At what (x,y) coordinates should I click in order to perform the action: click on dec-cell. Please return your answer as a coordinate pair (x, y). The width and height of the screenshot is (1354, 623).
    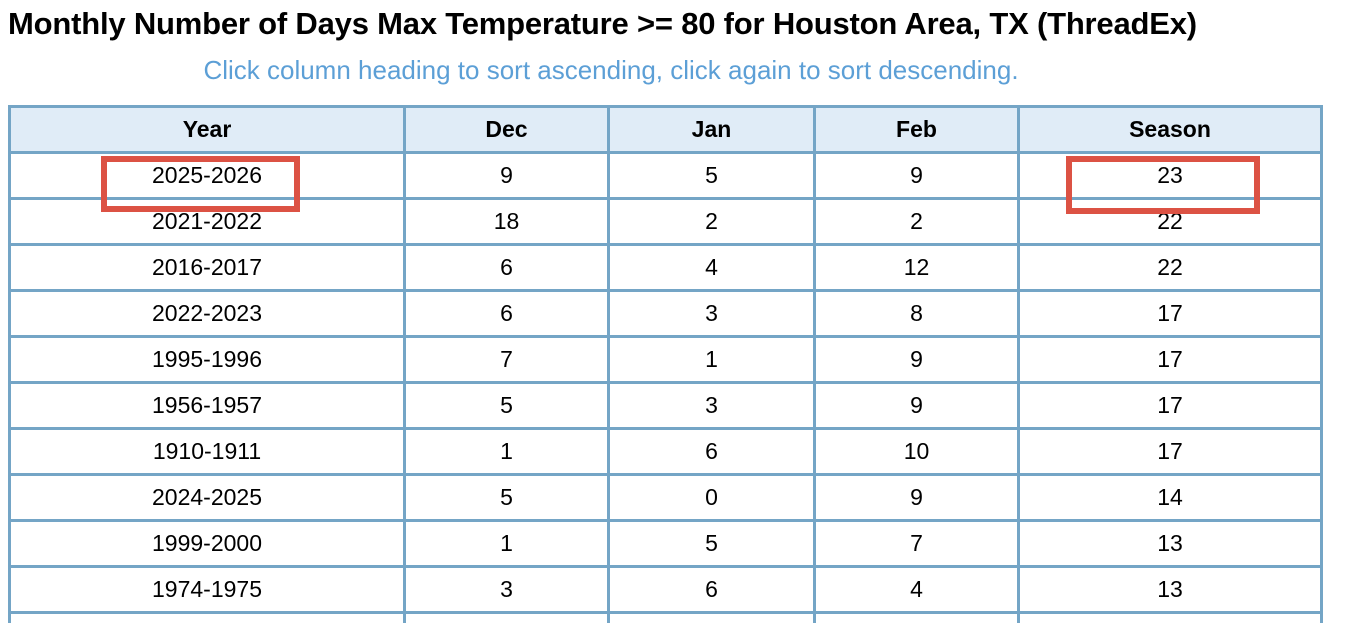
    Looking at the image, I should click on (506, 617).